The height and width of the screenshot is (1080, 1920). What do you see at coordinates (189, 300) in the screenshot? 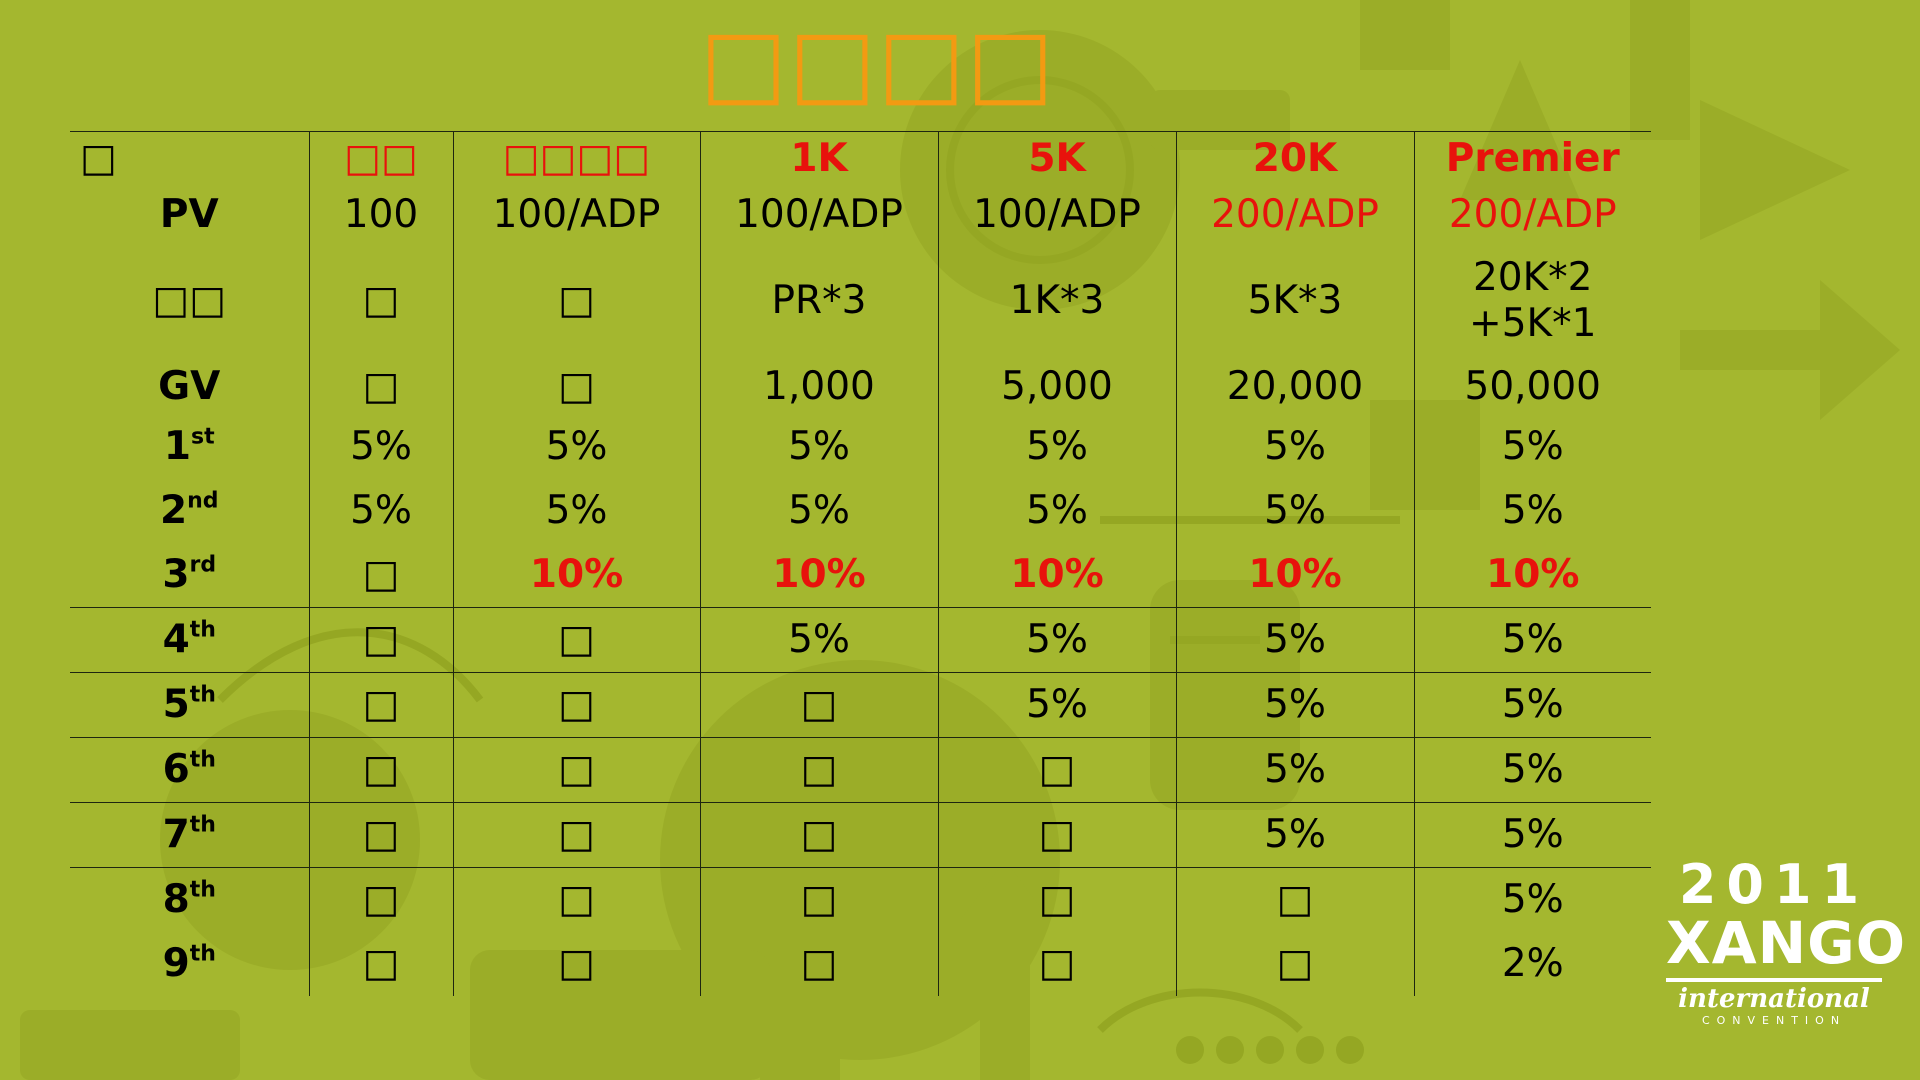
I see `row-label: □□` at bounding box center [189, 300].